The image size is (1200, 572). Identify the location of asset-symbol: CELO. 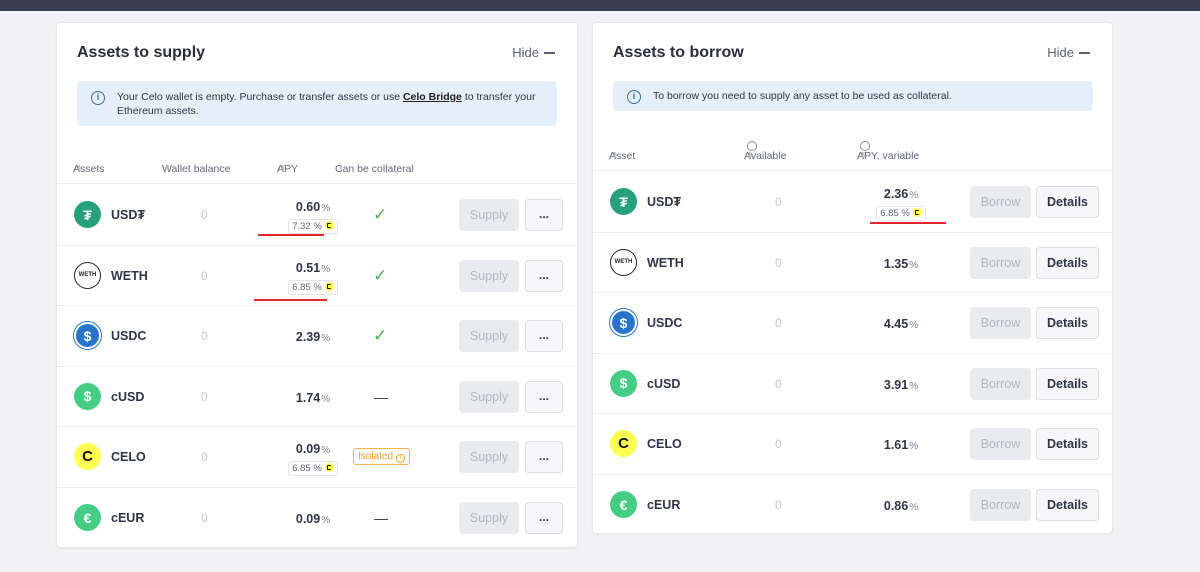
(128, 457).